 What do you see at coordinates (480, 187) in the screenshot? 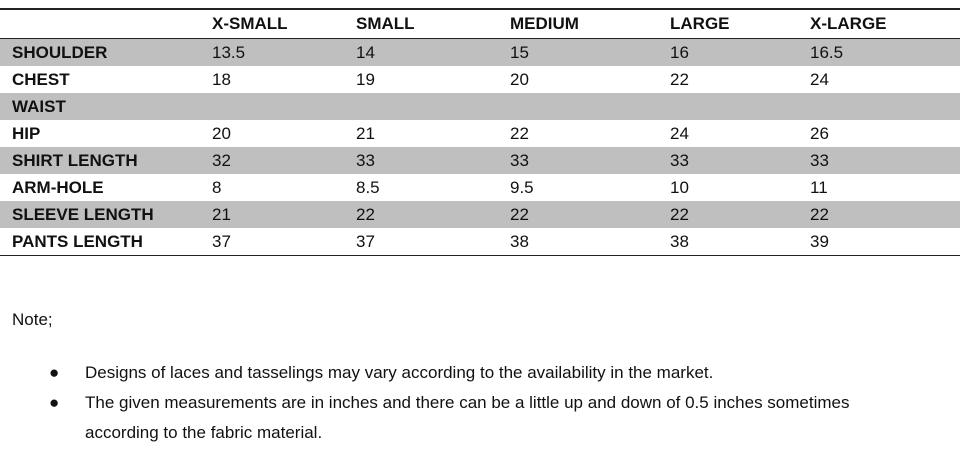
I see `table-row: ARM-HOLE 8 8.5 9.5 10 11` at bounding box center [480, 187].